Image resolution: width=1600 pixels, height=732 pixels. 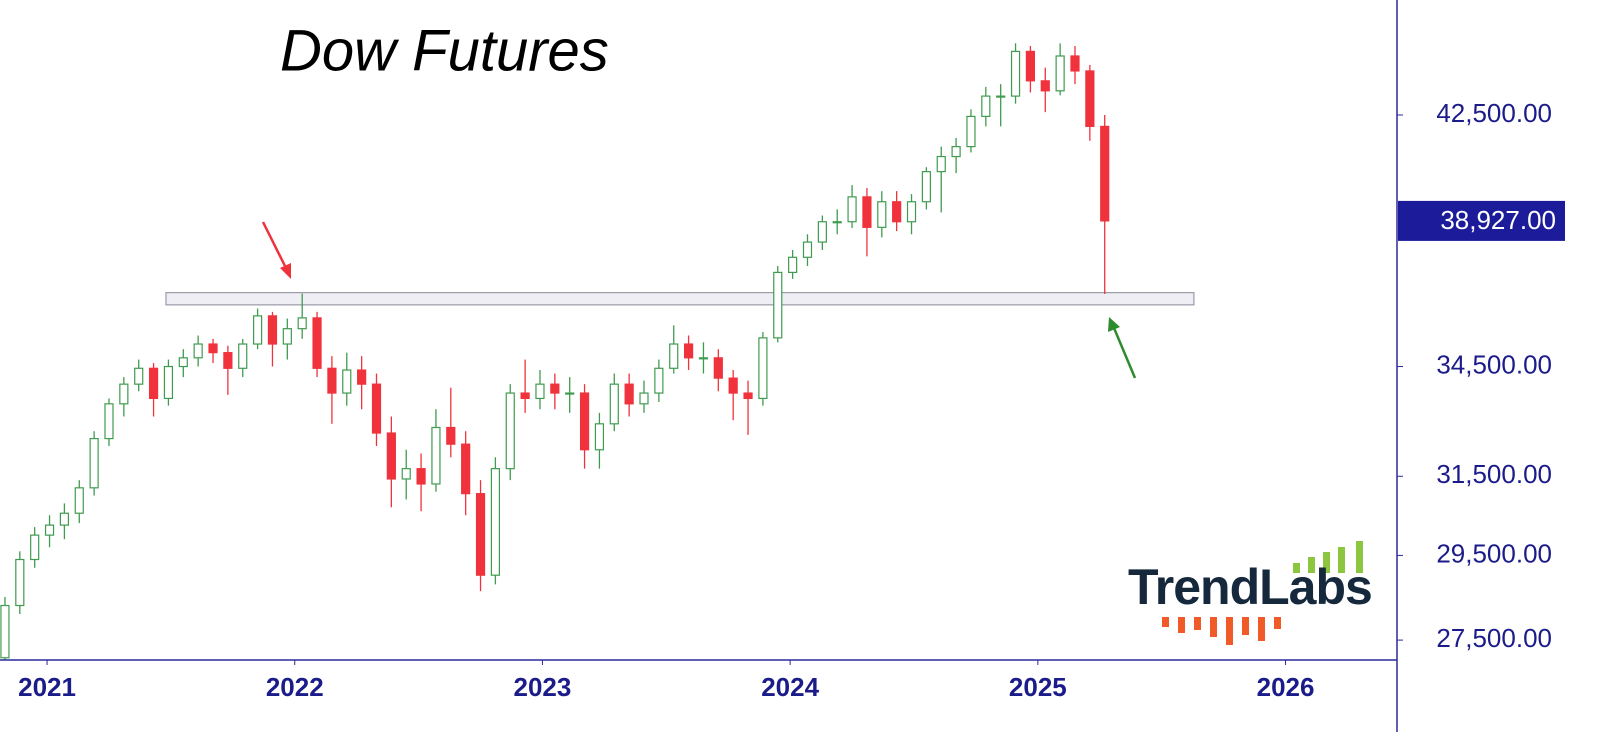 I want to click on x-tick-label: 2021, so click(x=47, y=687).